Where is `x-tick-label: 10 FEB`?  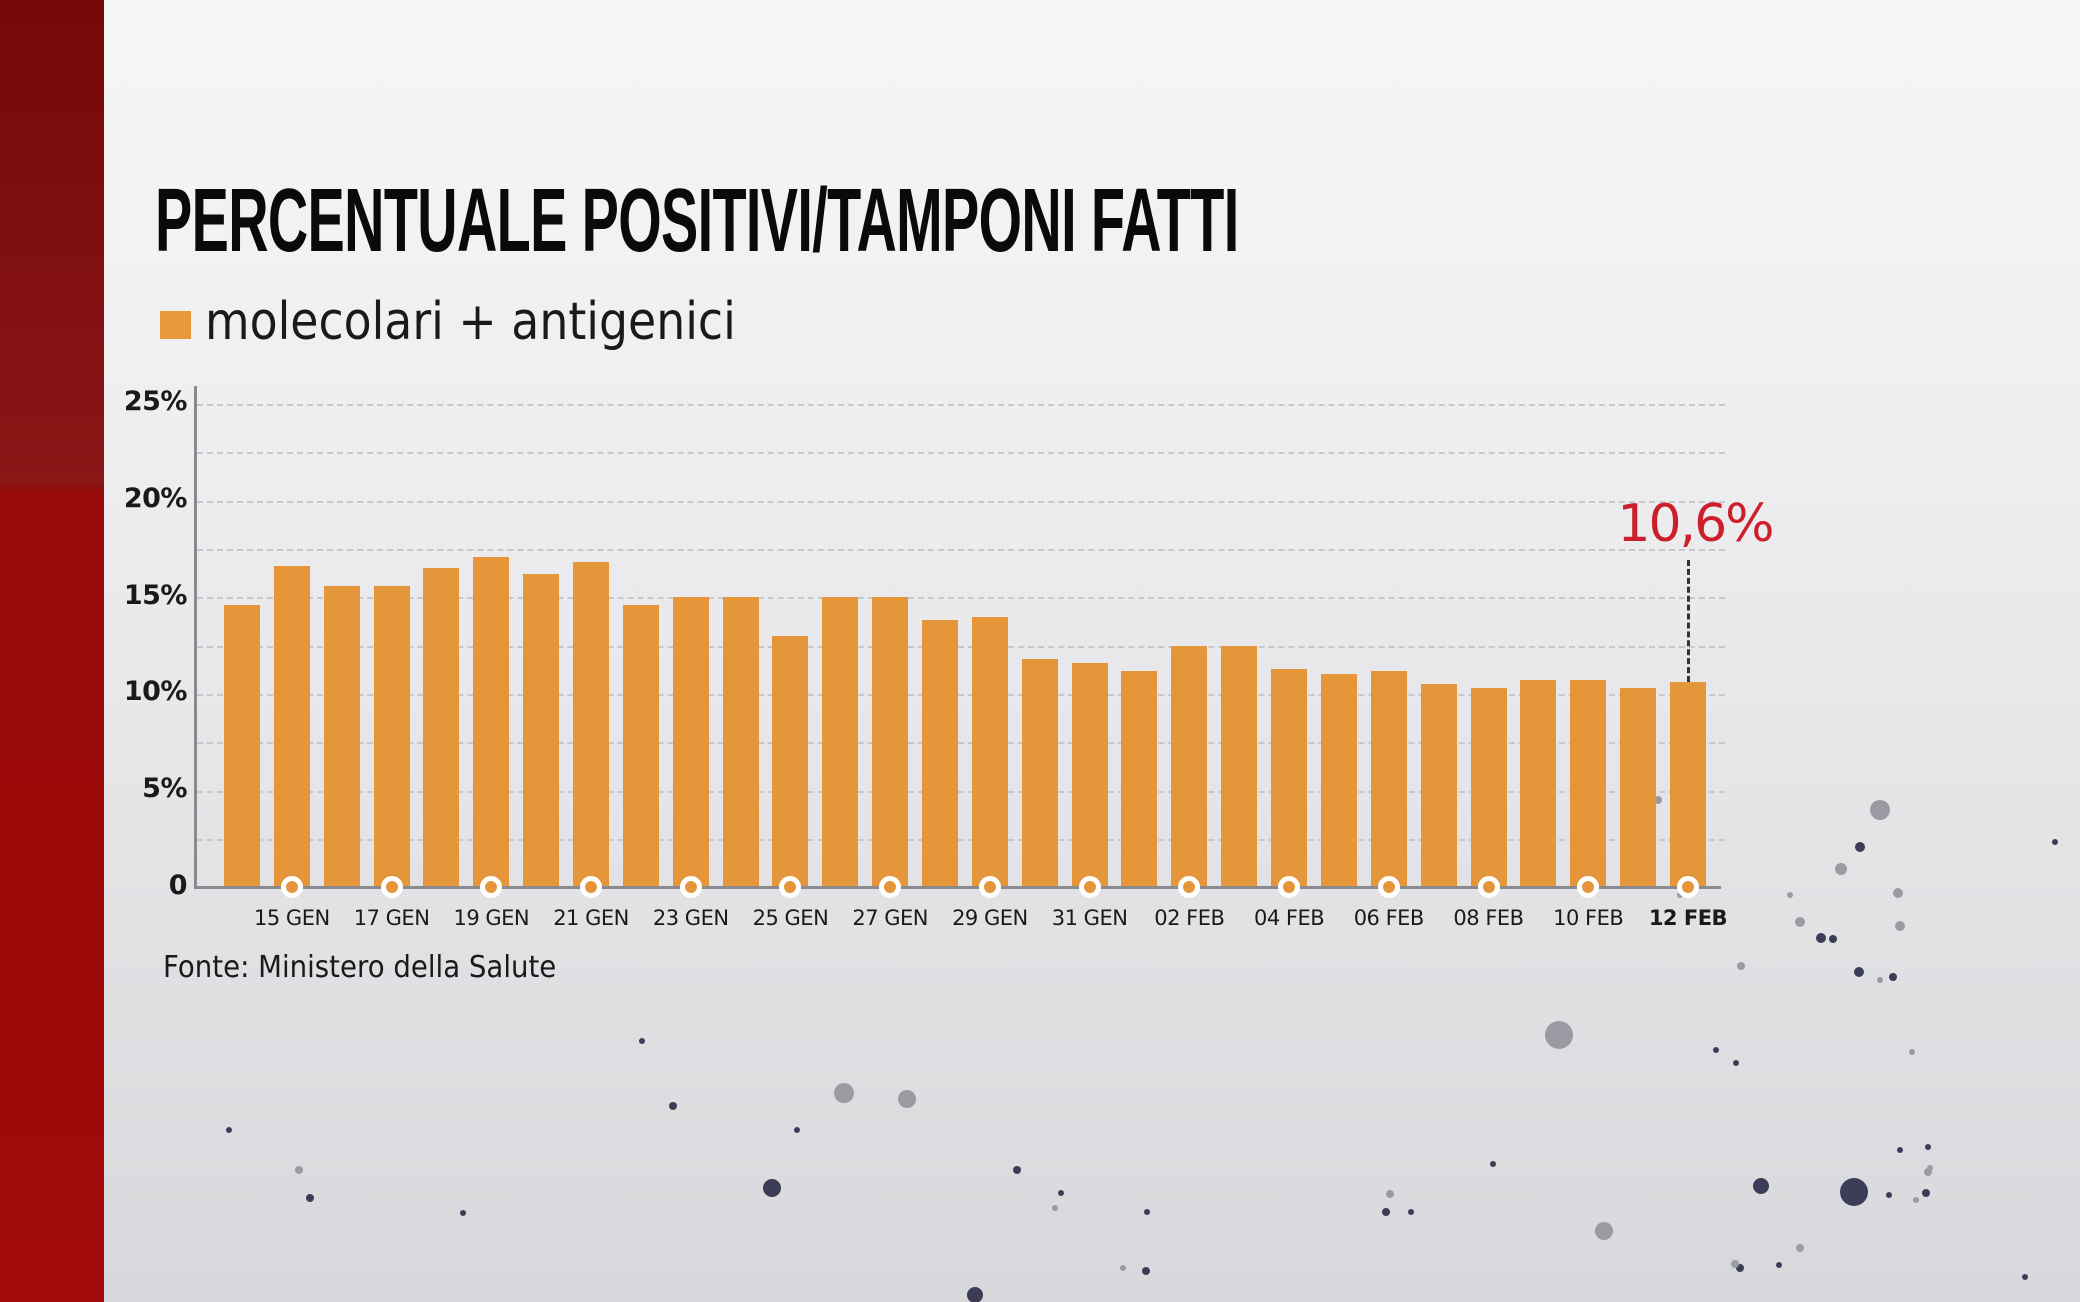 x-tick-label: 10 FEB is located at coordinates (1588, 918).